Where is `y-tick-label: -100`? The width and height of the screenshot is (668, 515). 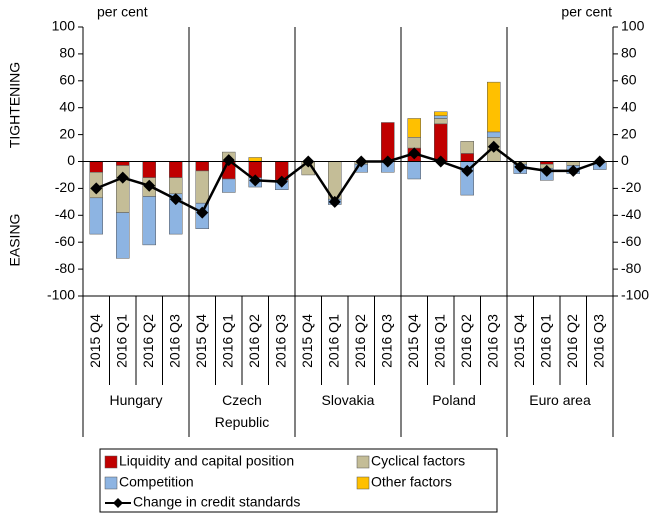
y-tick-label: -100 is located at coordinates (61, 295).